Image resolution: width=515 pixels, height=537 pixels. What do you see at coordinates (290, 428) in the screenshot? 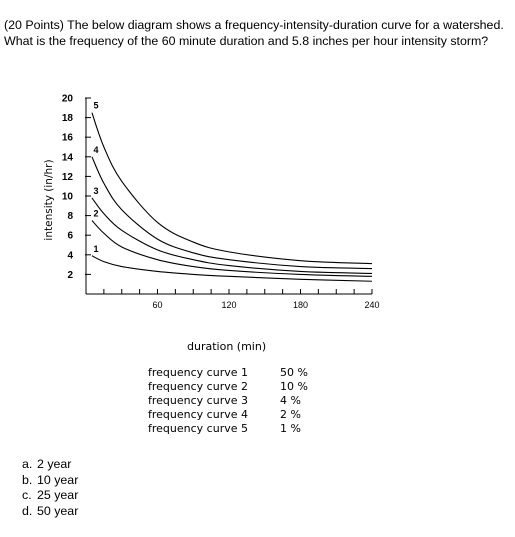
I see `legend-frequency: 1 %` at bounding box center [290, 428].